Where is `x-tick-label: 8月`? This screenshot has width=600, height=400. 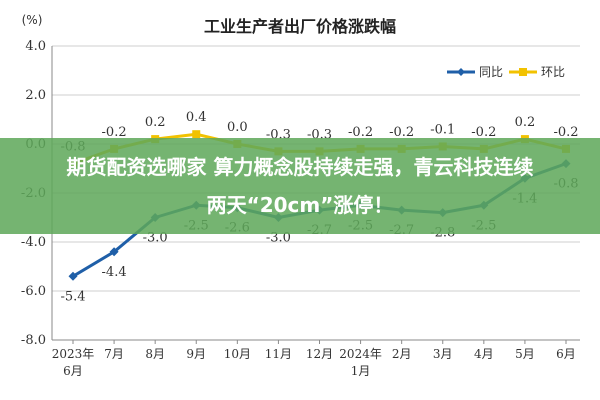 x-tick-label: 8月 is located at coordinates (155, 354).